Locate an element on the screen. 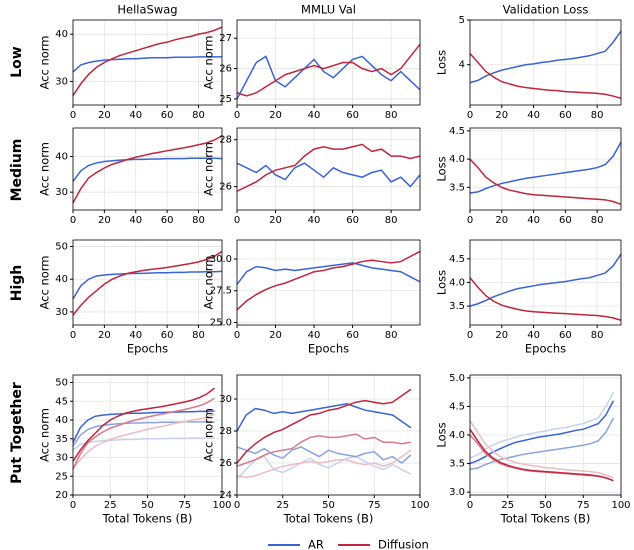 The image size is (634, 550). y-tick-label: 26 is located at coordinates (225, 463).